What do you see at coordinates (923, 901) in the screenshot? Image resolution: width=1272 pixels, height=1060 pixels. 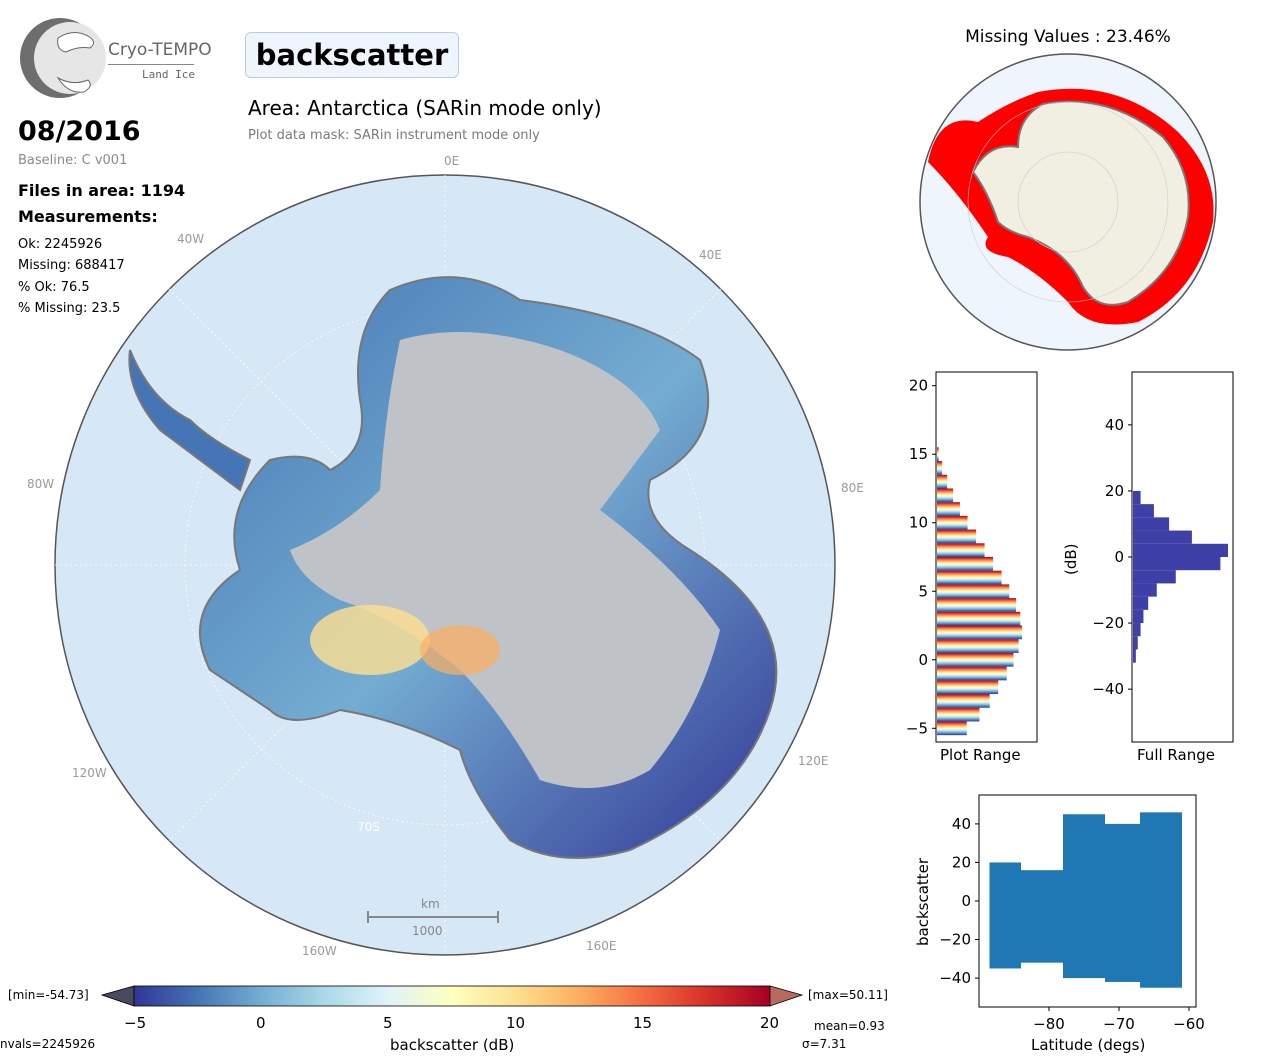 I see `scatter-ylabel: backscatter` at bounding box center [923, 901].